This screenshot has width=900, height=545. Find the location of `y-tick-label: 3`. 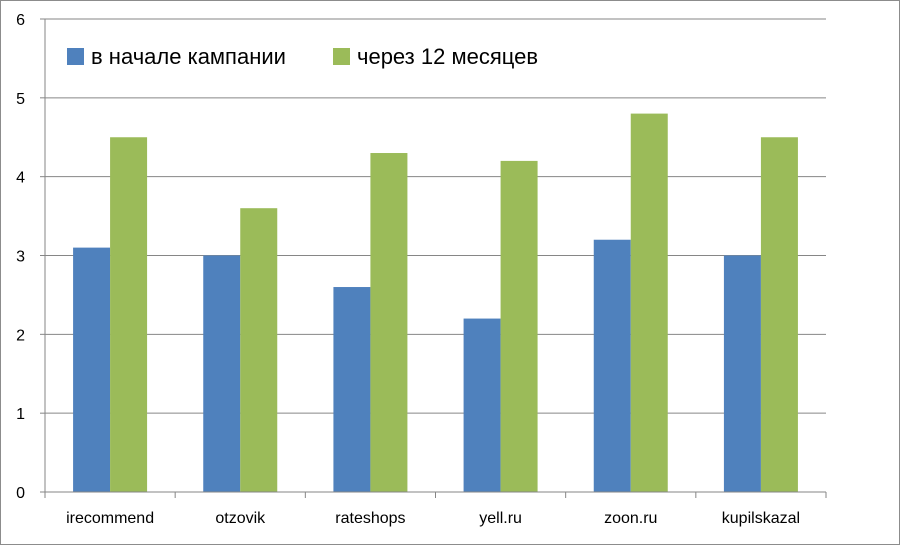

y-tick-label: 3 is located at coordinates (20, 257).